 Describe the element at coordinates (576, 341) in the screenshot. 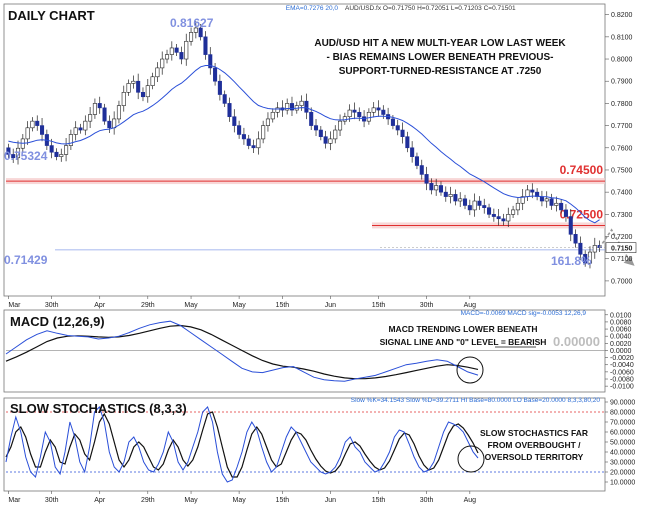

I see `macd-zero-label: 0.00000` at that location.